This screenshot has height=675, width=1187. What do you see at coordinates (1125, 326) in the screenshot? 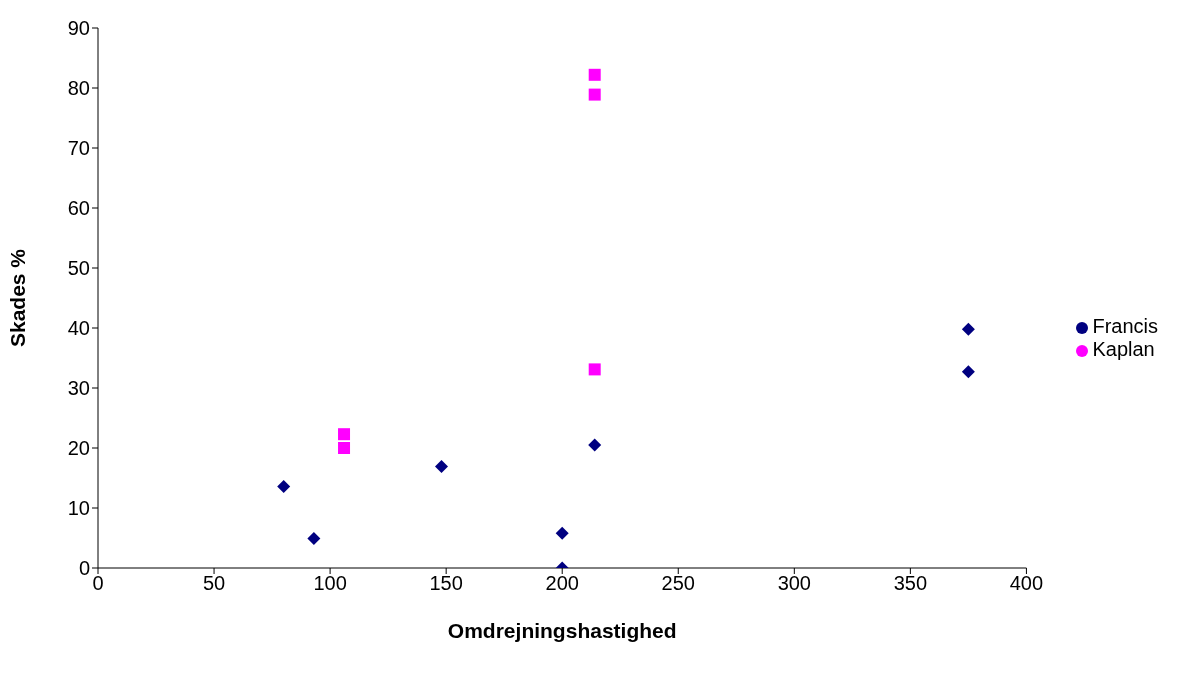
I see `legend-label: Francis` at bounding box center [1125, 326].